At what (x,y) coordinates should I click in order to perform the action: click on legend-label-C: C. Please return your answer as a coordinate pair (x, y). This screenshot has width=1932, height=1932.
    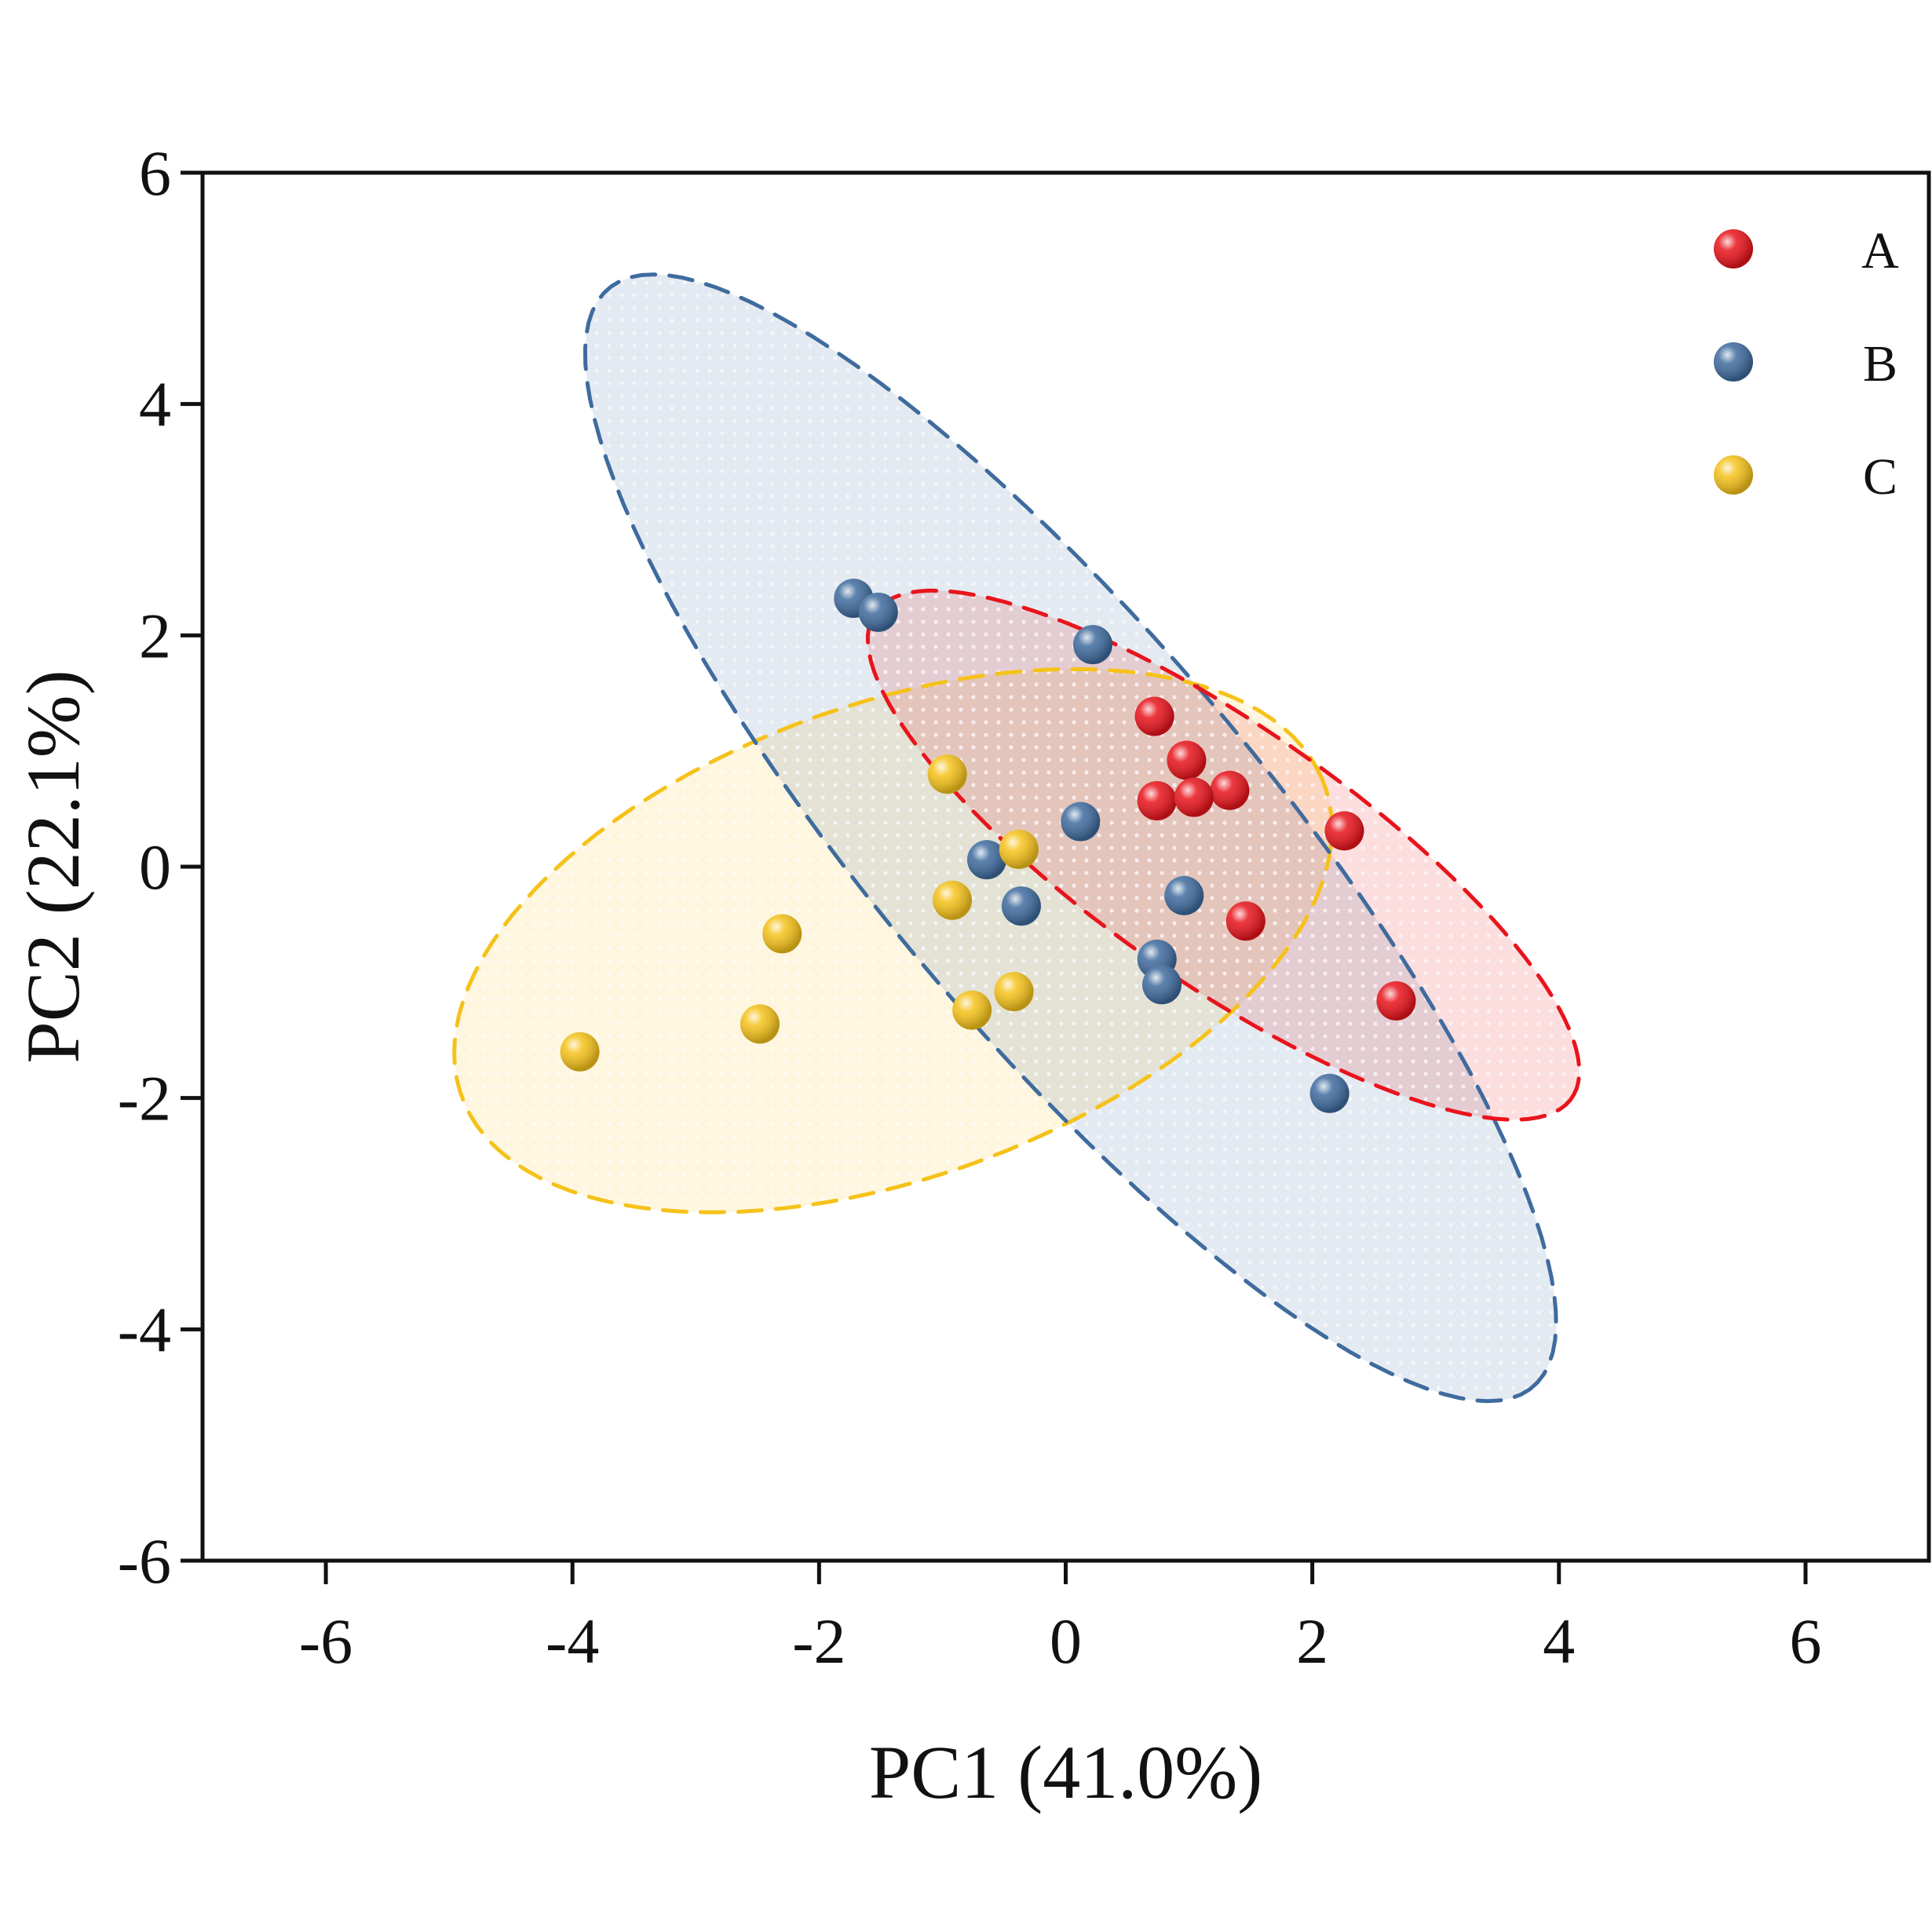
    Looking at the image, I should click on (1880, 477).